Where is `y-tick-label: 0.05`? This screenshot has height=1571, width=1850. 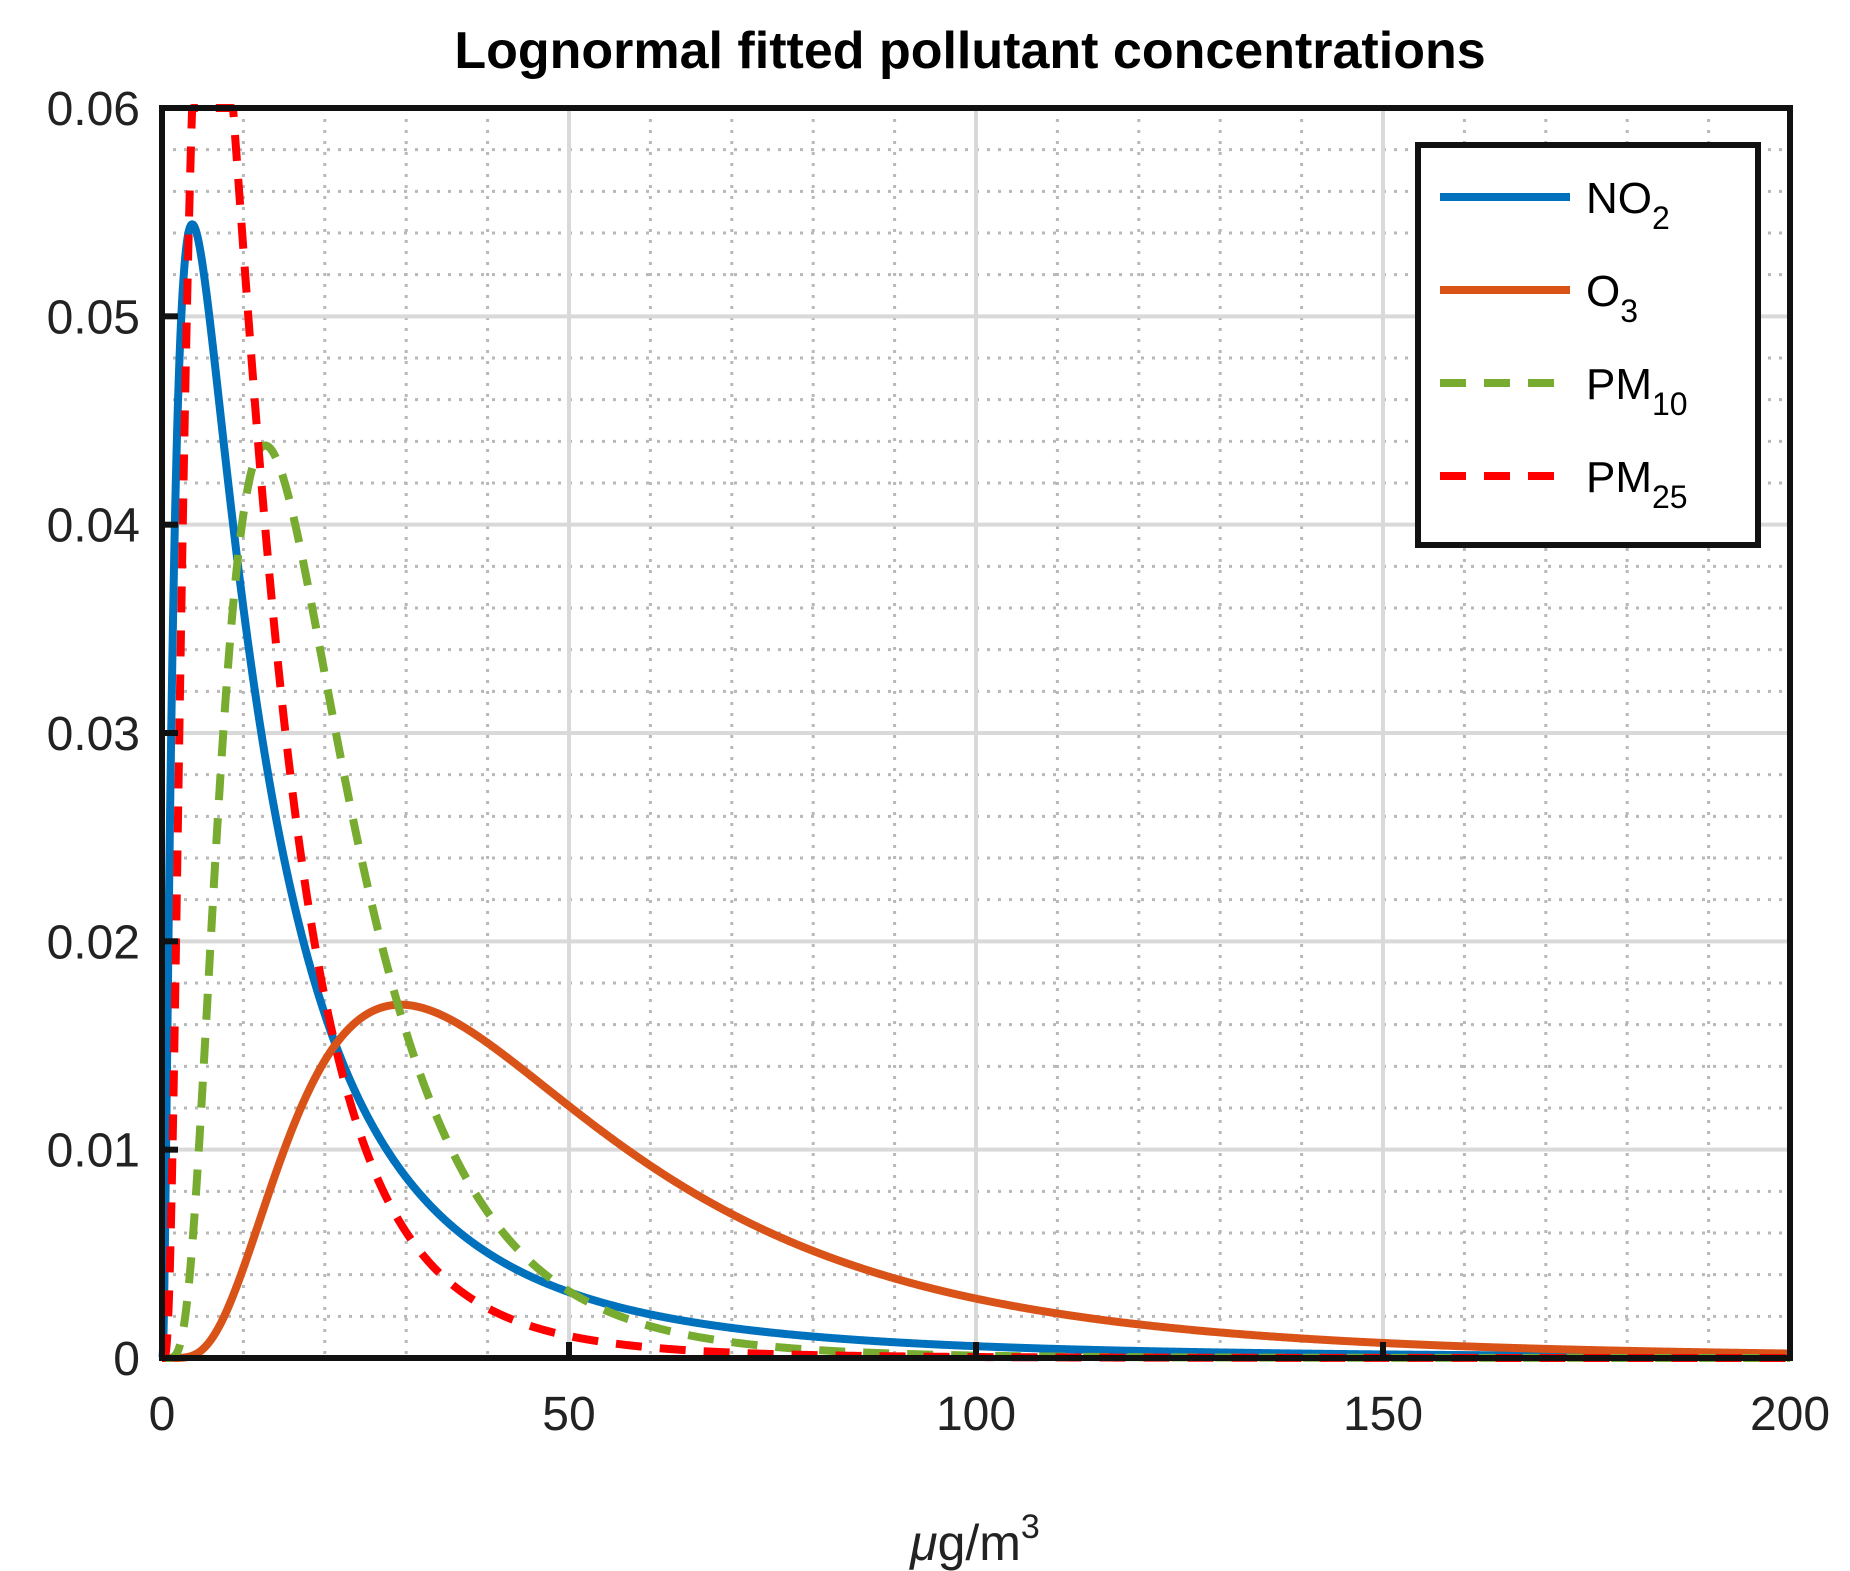 y-tick-label: 0.05 is located at coordinates (93, 317).